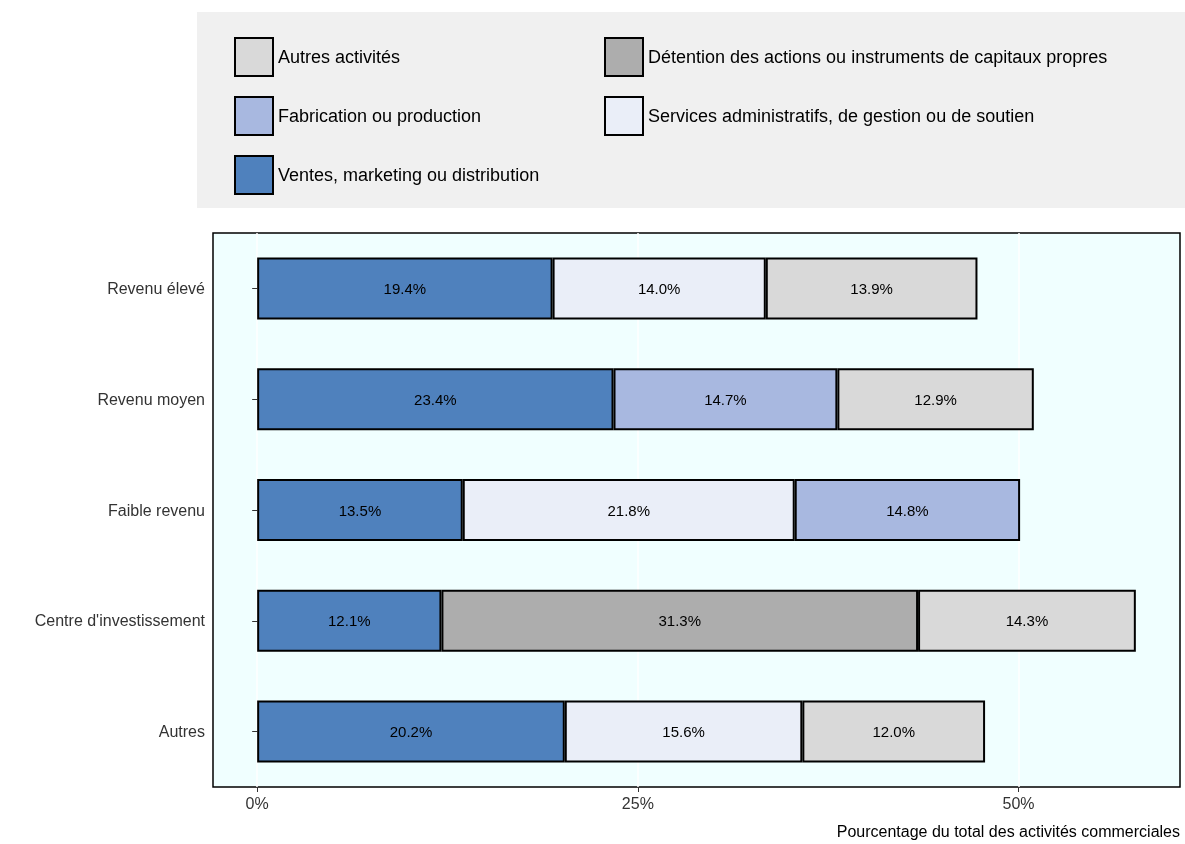 Image resolution: width=1185 pixels, height=844 pixels. What do you see at coordinates (878, 57) in the screenshot?
I see `legend-label: Détention des actions ou instruments de capitaux propres` at bounding box center [878, 57].